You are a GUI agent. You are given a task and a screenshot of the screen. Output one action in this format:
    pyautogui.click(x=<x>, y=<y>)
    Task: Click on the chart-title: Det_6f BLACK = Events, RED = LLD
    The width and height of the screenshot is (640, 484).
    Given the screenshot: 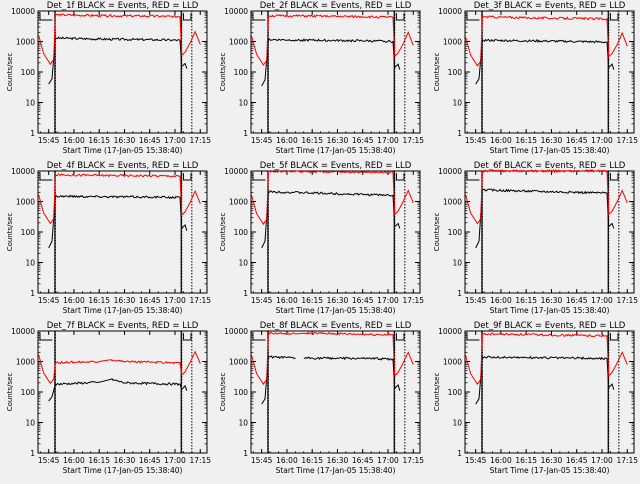 What is the action you would take?
    pyautogui.click(x=550, y=166)
    